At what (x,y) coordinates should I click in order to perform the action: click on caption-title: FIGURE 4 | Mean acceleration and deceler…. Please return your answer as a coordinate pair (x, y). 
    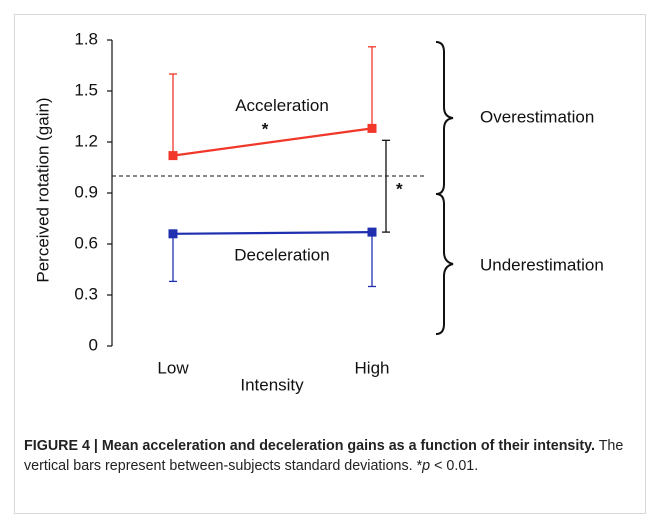
    Looking at the image, I should click on (309, 446).